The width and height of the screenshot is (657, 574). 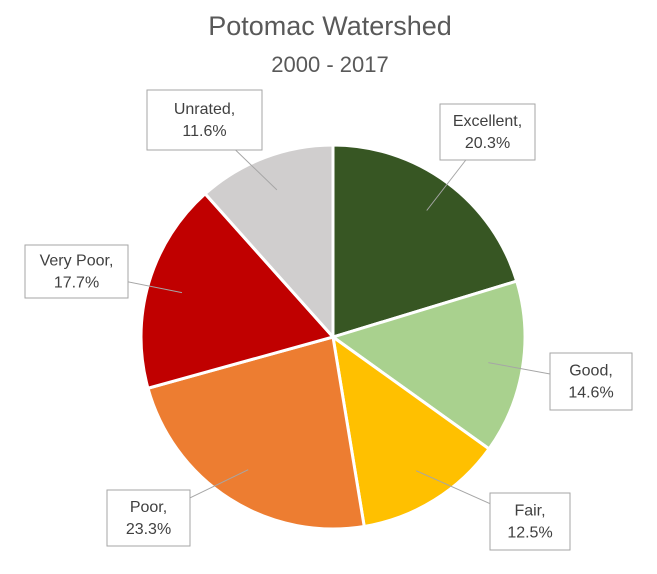 I want to click on category-name: Good, so click(x=588, y=371).